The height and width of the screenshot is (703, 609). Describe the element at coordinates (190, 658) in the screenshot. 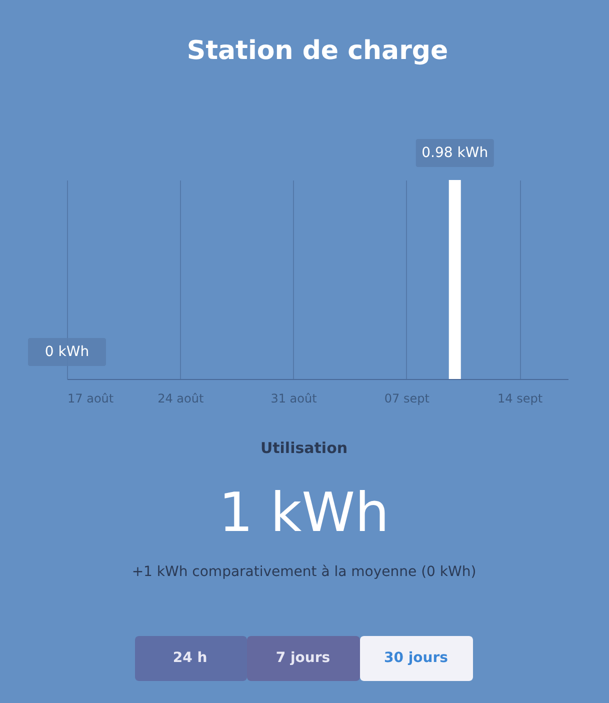

I see `text: 24 h` at that location.